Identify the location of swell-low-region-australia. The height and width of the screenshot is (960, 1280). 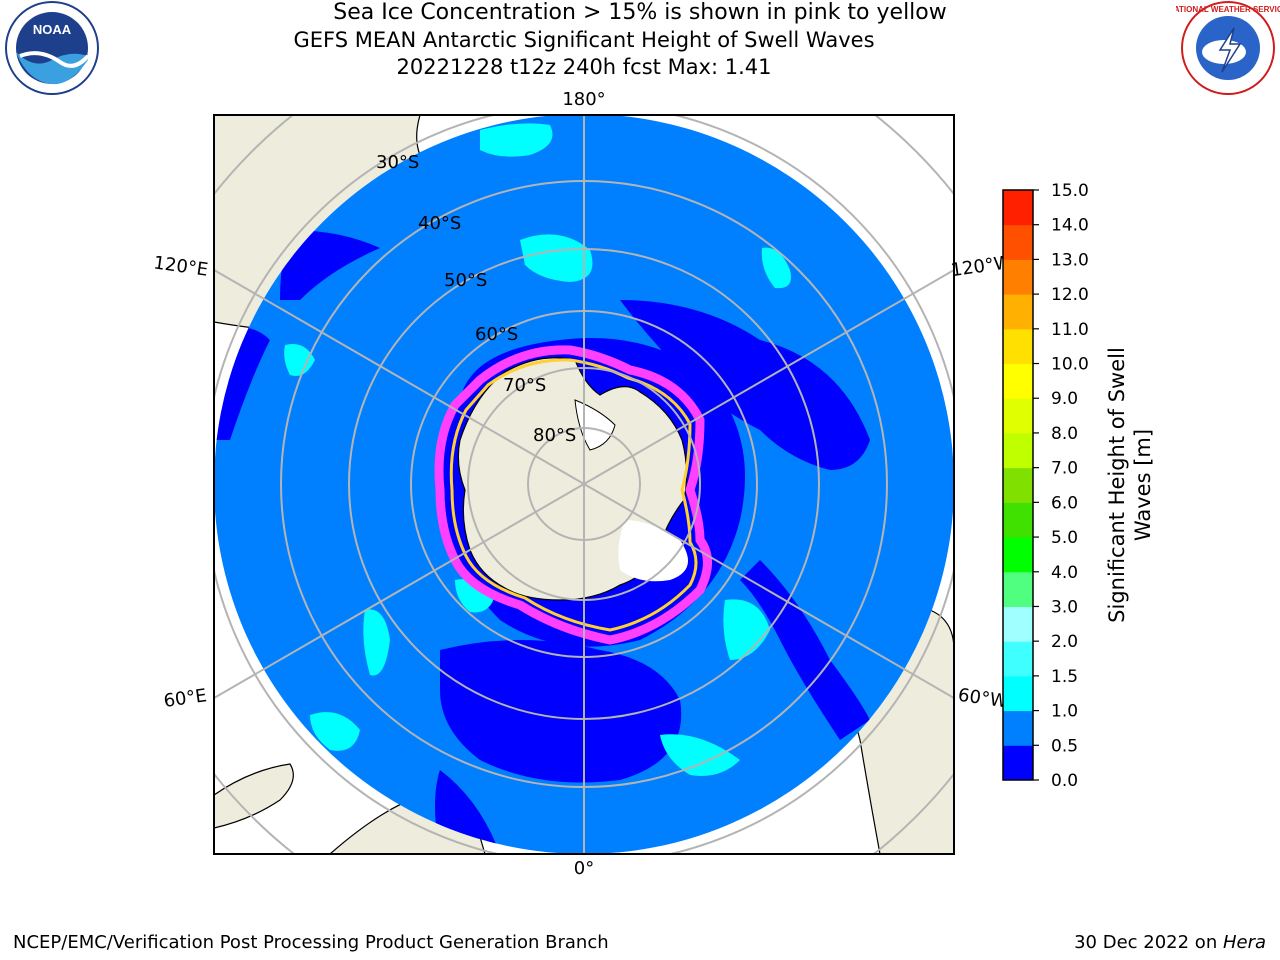
(330, 265).